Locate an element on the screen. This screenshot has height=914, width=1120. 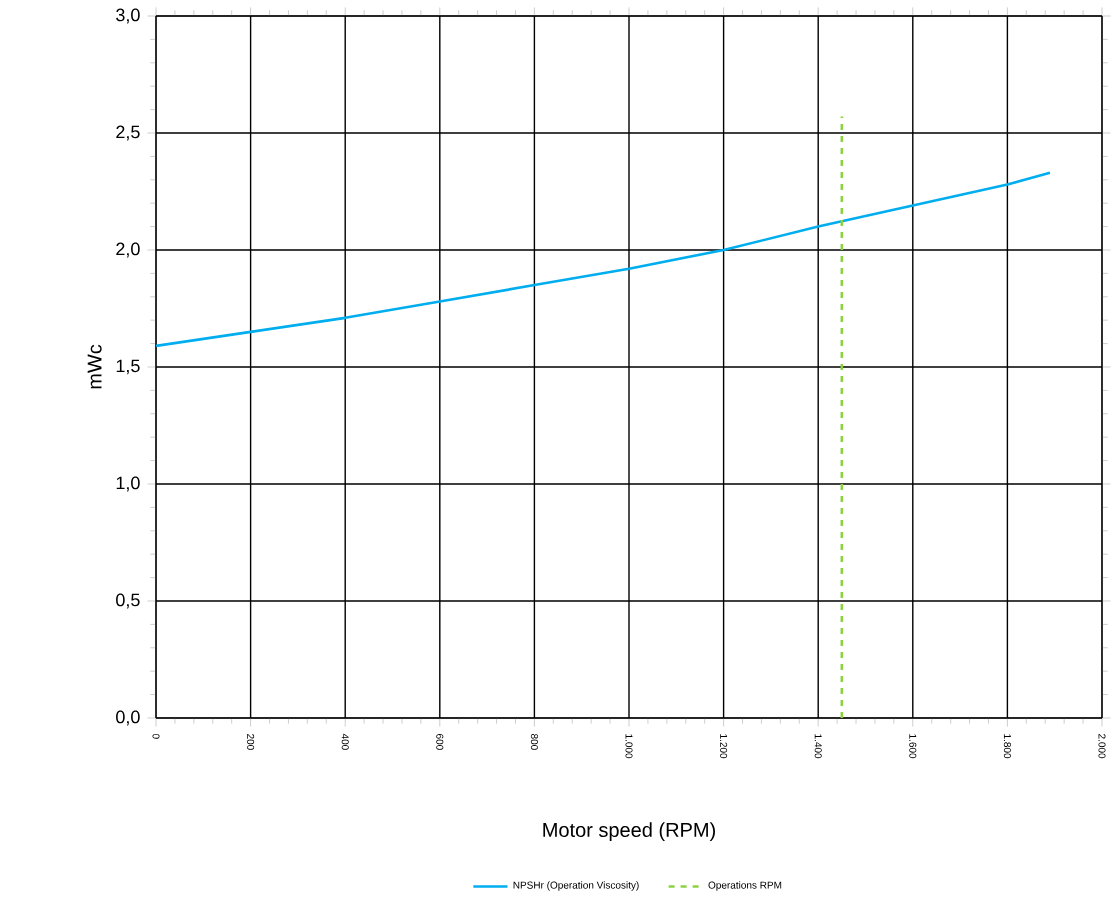
y-tick-label: 2,5 is located at coordinates (128, 133).